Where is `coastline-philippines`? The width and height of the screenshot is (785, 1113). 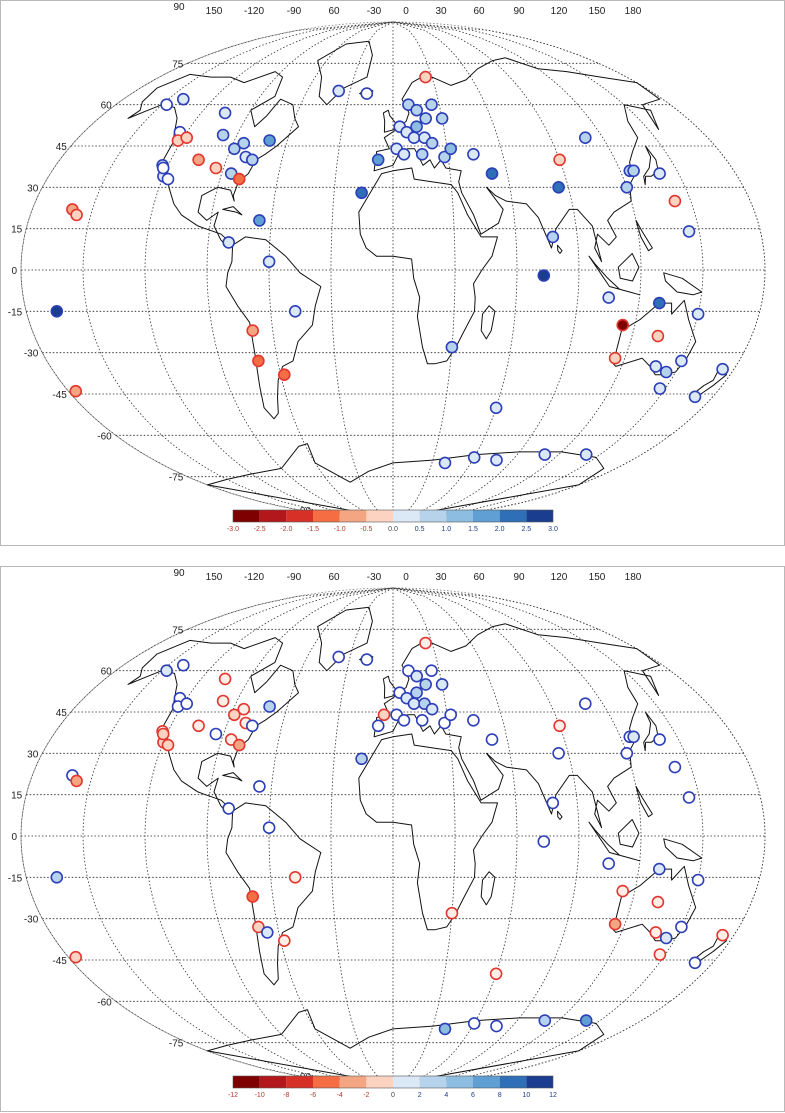 coastline-philippines is located at coordinates (644, 801).